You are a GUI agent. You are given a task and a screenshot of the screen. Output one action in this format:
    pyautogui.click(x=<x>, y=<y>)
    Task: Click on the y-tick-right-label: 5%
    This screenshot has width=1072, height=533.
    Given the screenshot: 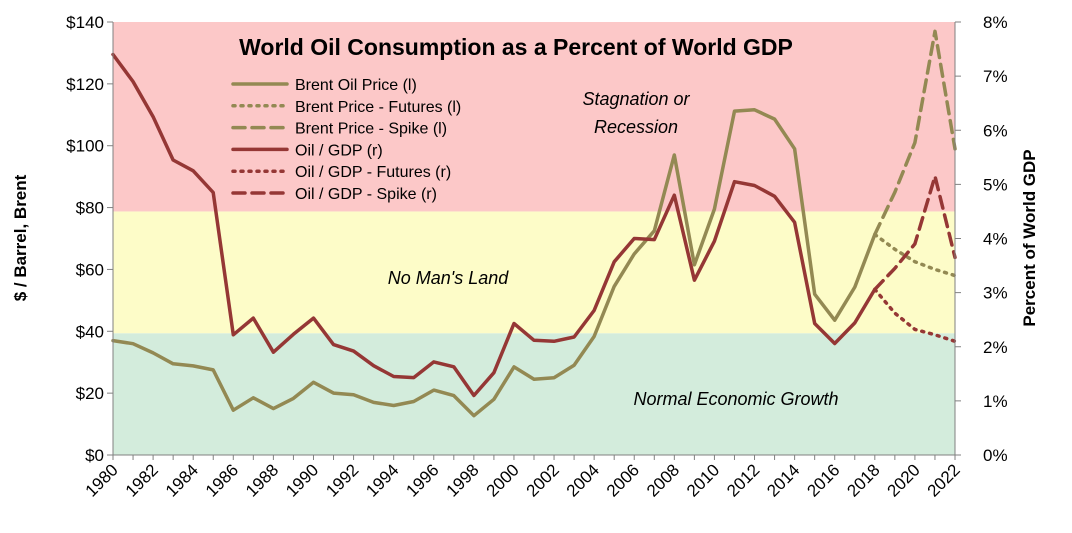 What is the action you would take?
    pyautogui.click(x=995, y=184)
    